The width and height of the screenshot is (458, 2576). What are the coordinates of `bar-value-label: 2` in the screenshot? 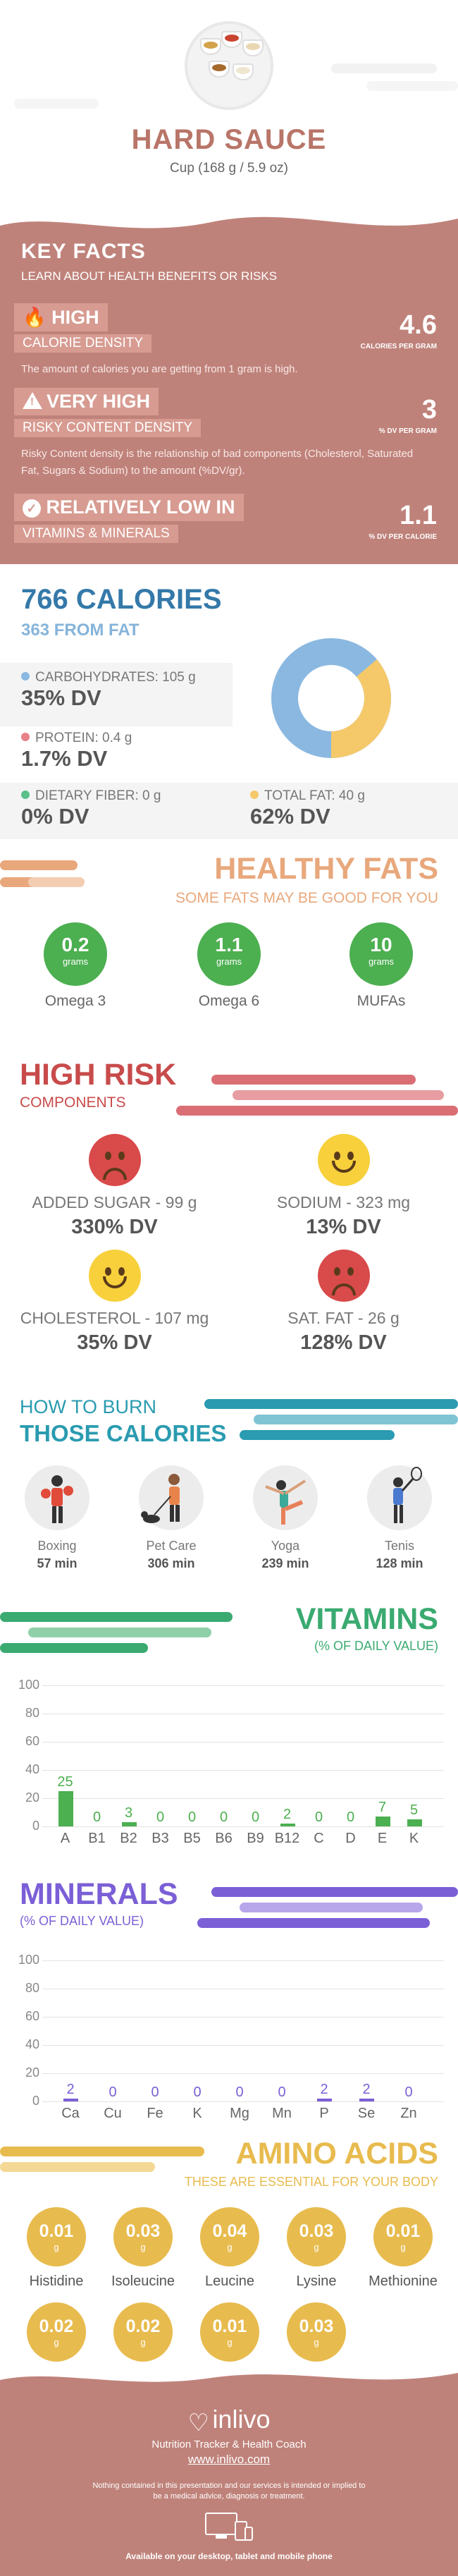 It's located at (324, 2090).